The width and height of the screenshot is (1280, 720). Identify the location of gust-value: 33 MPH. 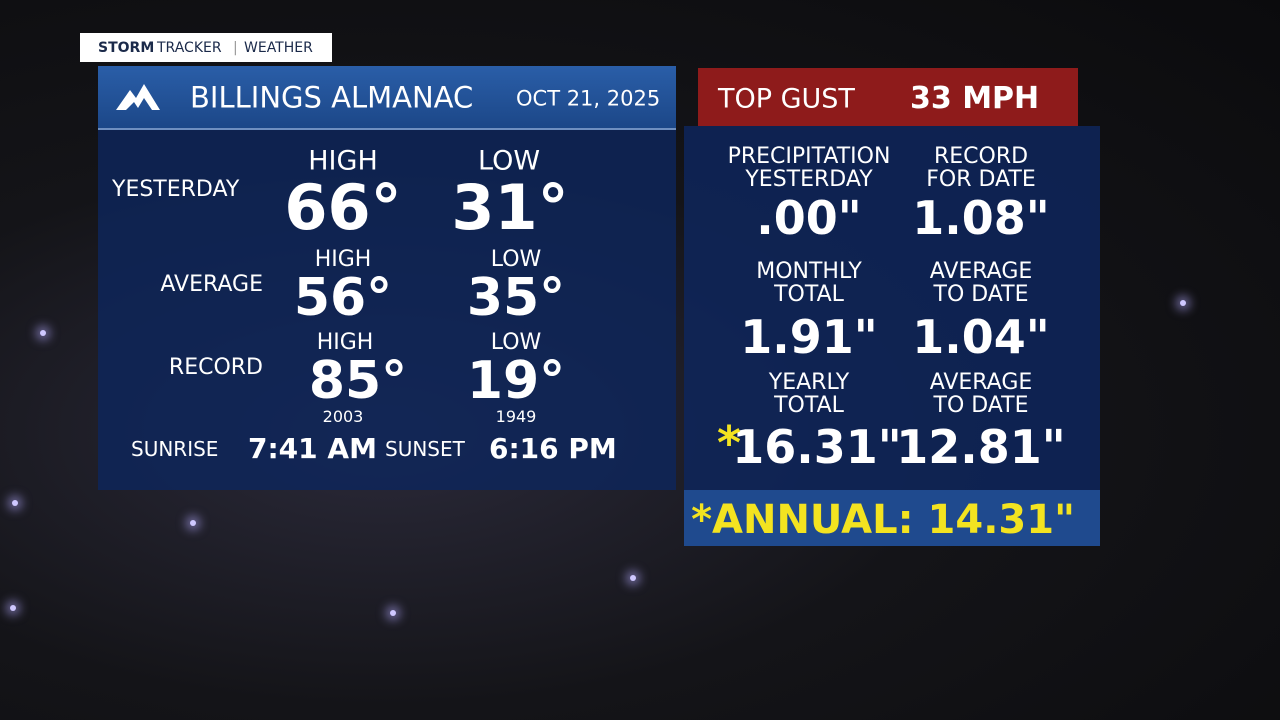
(975, 98).